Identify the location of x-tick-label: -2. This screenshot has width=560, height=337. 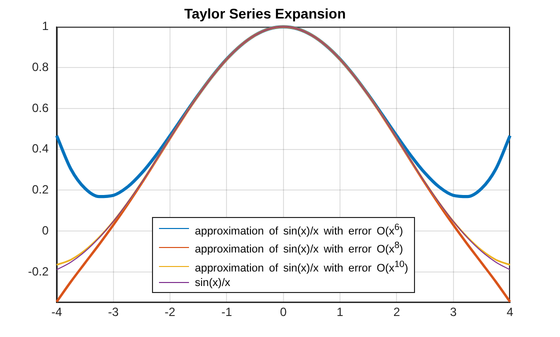
(170, 312).